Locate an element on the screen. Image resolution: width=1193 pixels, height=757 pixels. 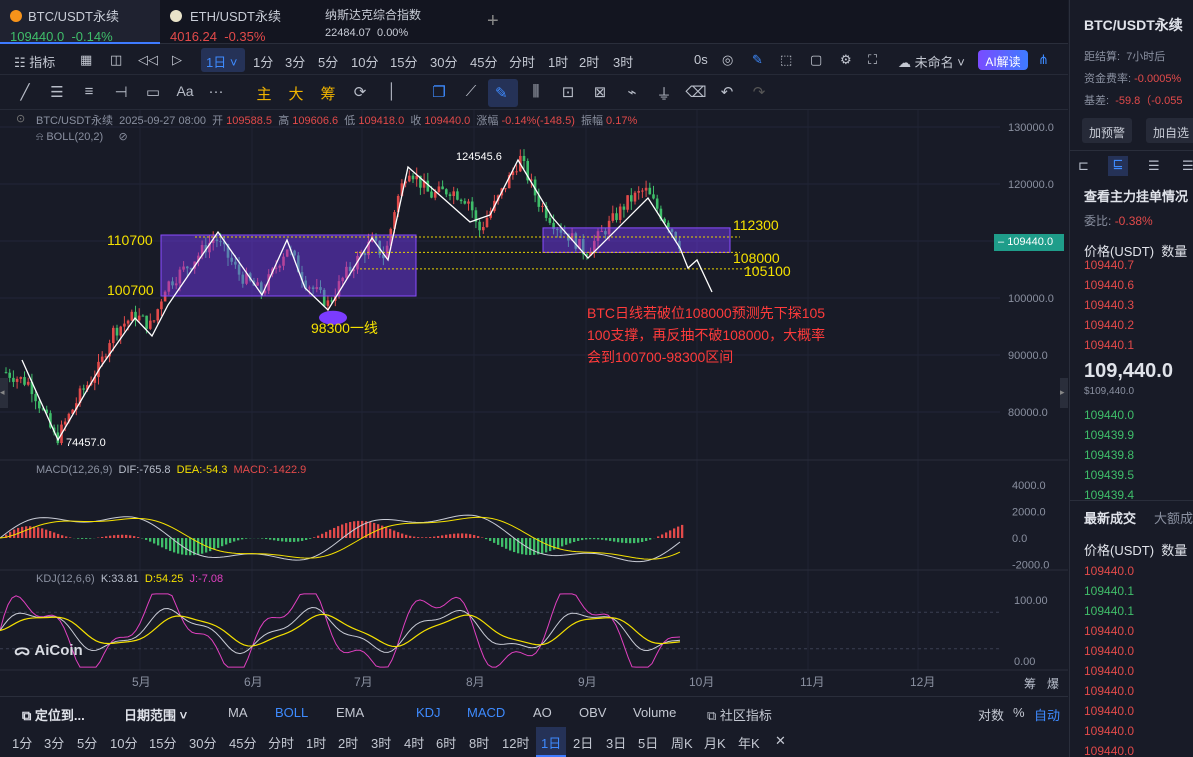
period-11: 4时 is located at coordinates (414, 743).